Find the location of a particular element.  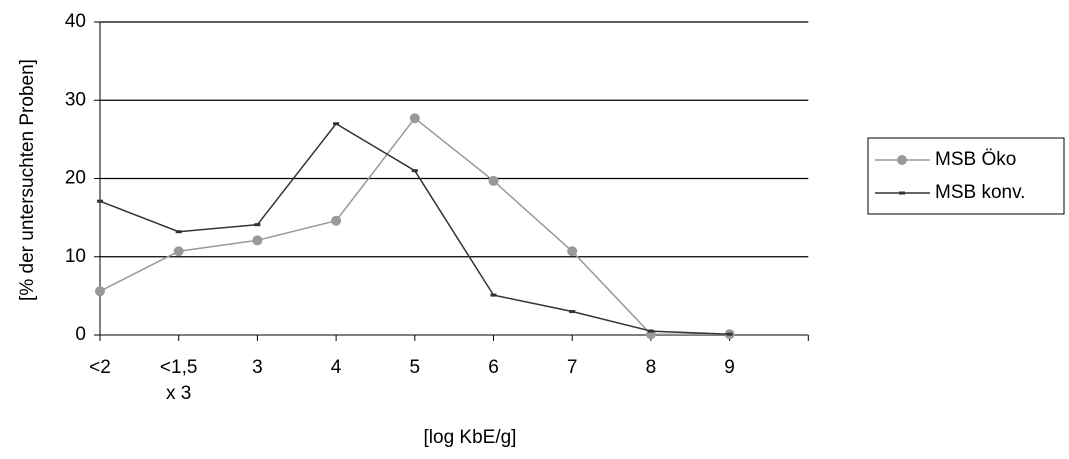

y-axis-label: [% der untersuchten Proben] is located at coordinates (27, 180).